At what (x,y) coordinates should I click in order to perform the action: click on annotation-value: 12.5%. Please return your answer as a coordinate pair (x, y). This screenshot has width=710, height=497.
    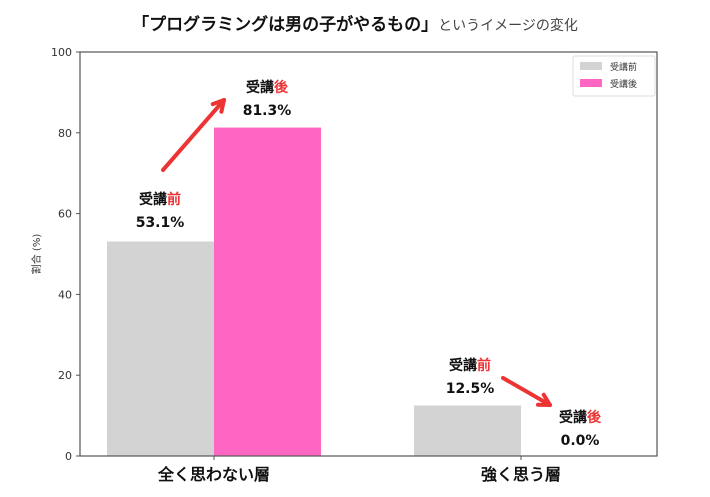
    Looking at the image, I should click on (470, 389).